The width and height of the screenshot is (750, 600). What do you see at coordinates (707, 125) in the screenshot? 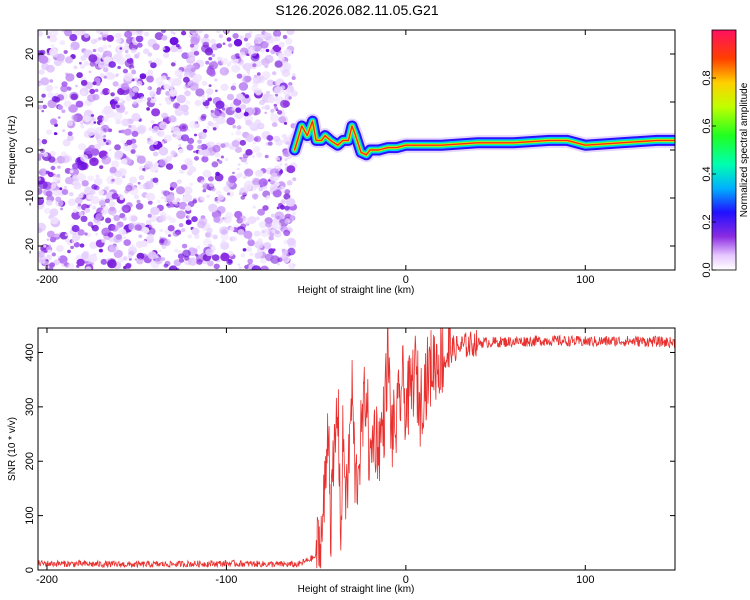
I see `colorbar-tick-label: 0.6` at bounding box center [707, 125].